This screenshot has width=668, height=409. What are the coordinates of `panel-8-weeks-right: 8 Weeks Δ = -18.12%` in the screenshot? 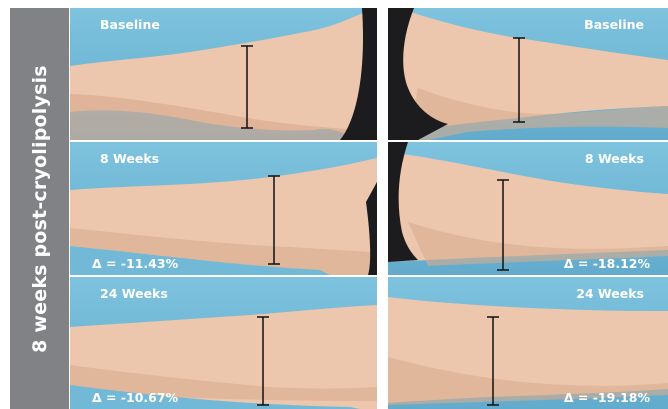 It's located at (528, 208).